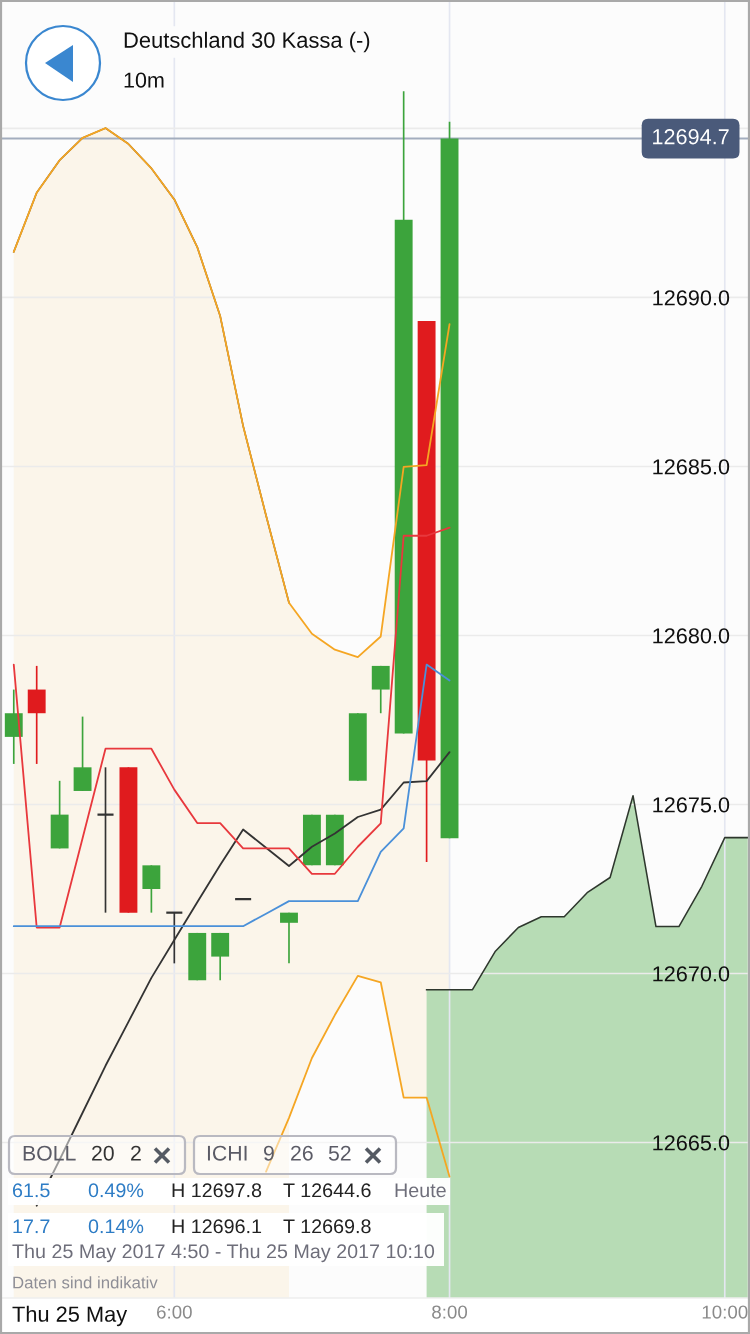 Image resolution: width=750 pixels, height=1334 pixels. What do you see at coordinates (247, 42) in the screenshot?
I see `text: Deutschland 30 Kassa (-)` at bounding box center [247, 42].